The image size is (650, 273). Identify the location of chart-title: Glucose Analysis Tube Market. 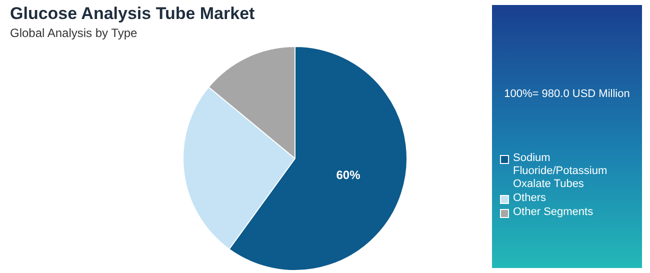
(132, 14).